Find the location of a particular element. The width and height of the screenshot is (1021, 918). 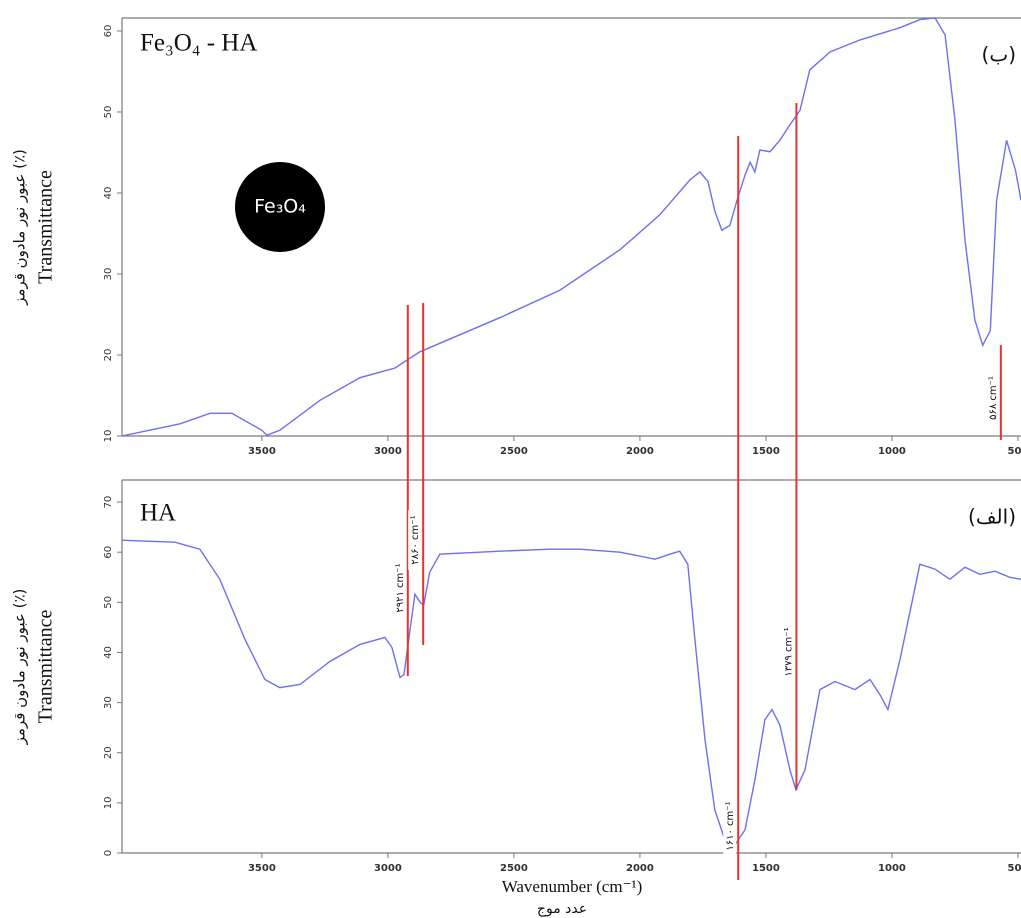

annotation-label: ۱۶۱۰ cm⁻¹ is located at coordinates (730, 825).